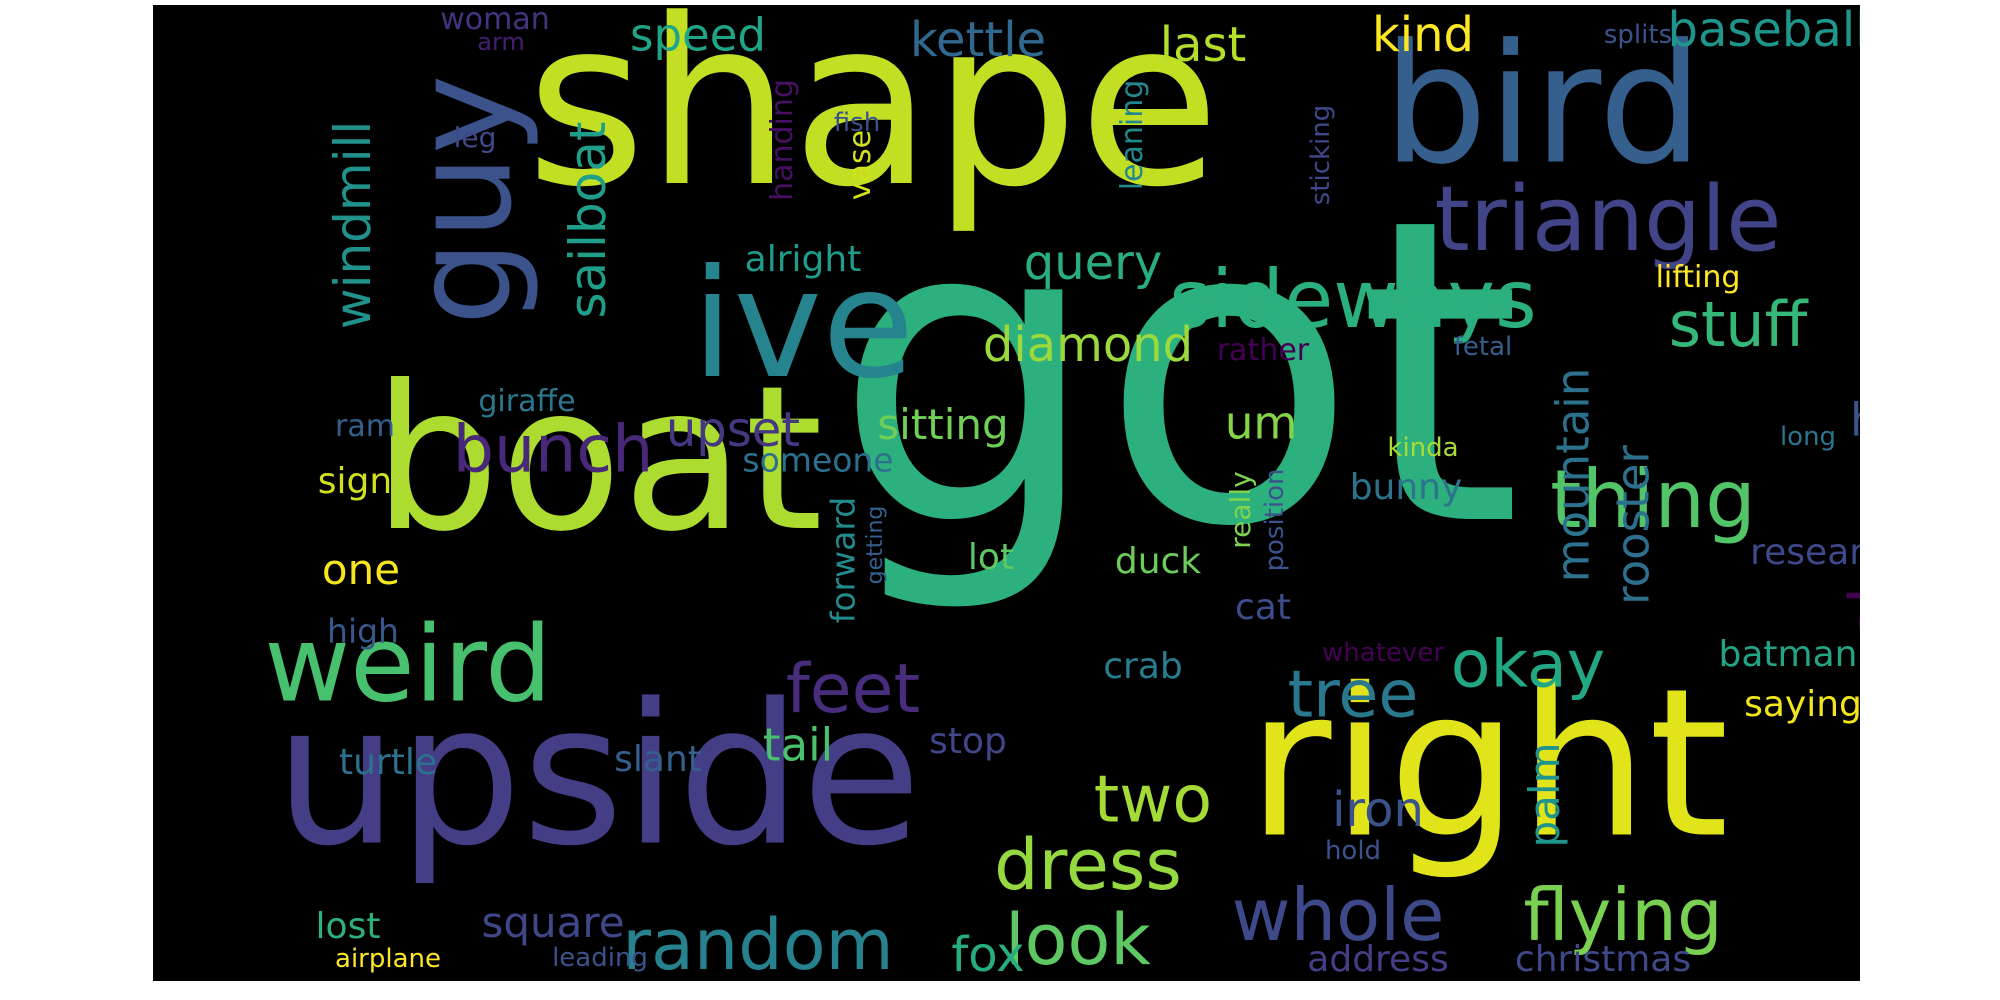 The height and width of the screenshot is (1000, 2000). I want to click on word-fish: fish, so click(857, 123).